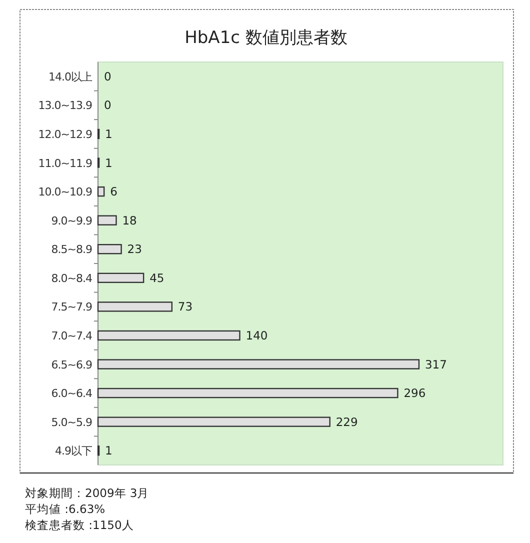 The width and height of the screenshot is (530, 543). I want to click on text: 対象期間：2009年 3月, so click(87, 493).